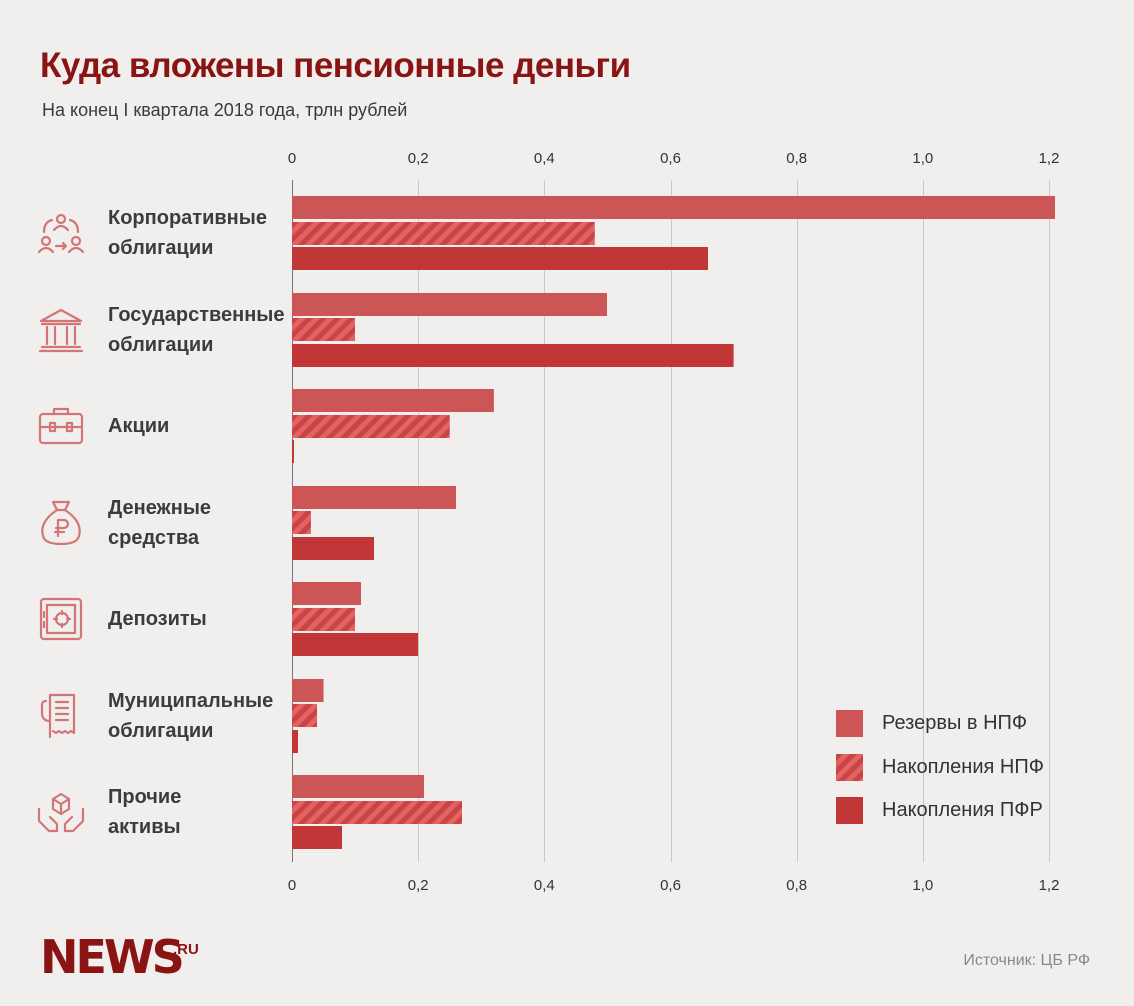 This screenshot has width=1134, height=1006. Describe the element at coordinates (292, 158) in the screenshot. I see `x-tick-label-top: 0` at that location.